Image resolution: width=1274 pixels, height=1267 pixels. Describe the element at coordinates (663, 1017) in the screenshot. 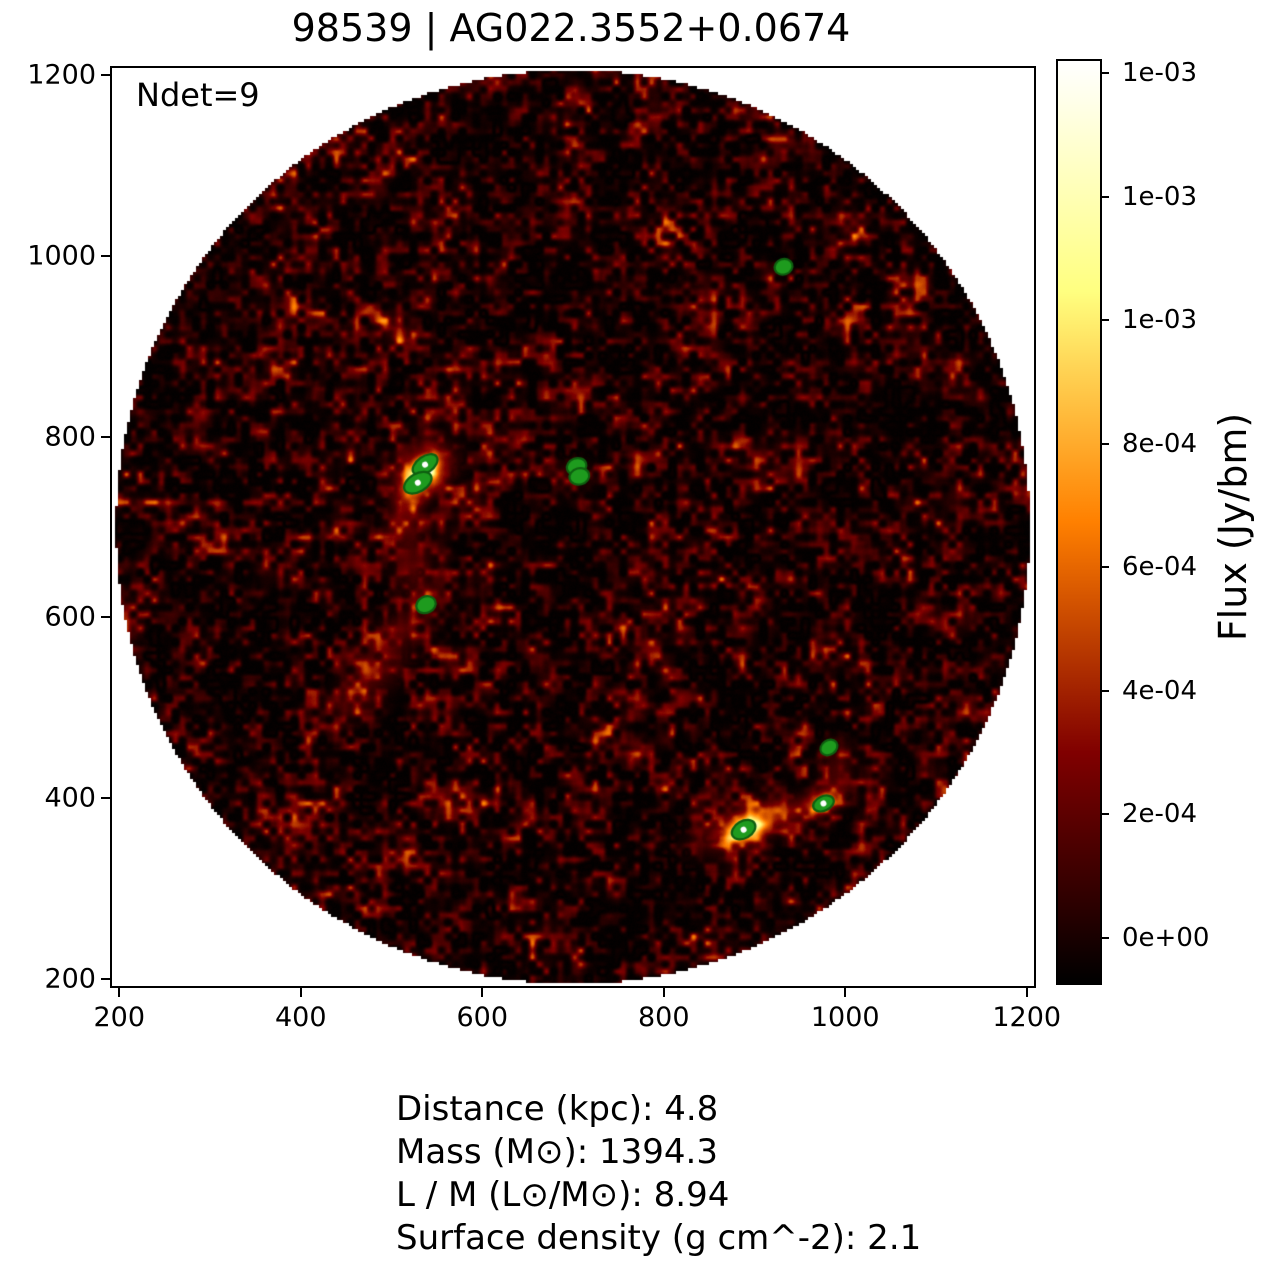

I see `x-tick-label: 800` at that location.